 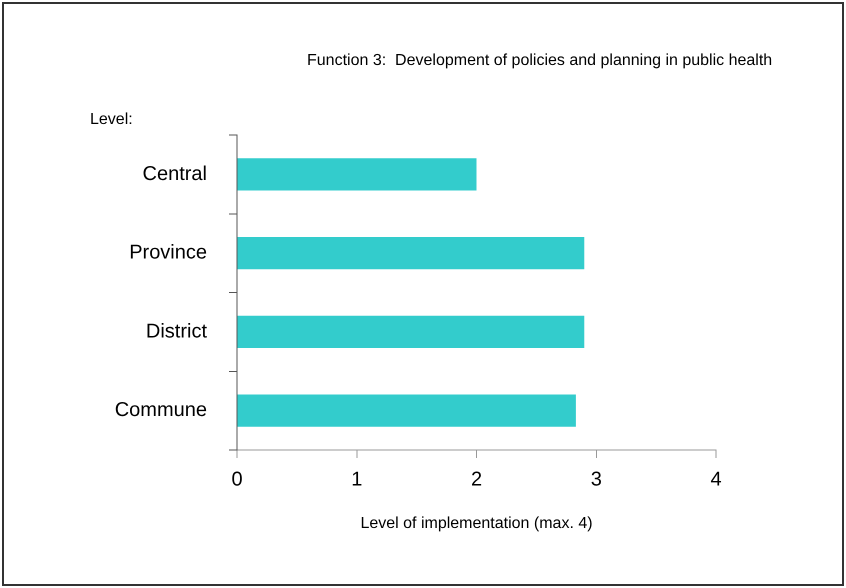 I want to click on y-tick-label: Central, so click(x=174, y=173).